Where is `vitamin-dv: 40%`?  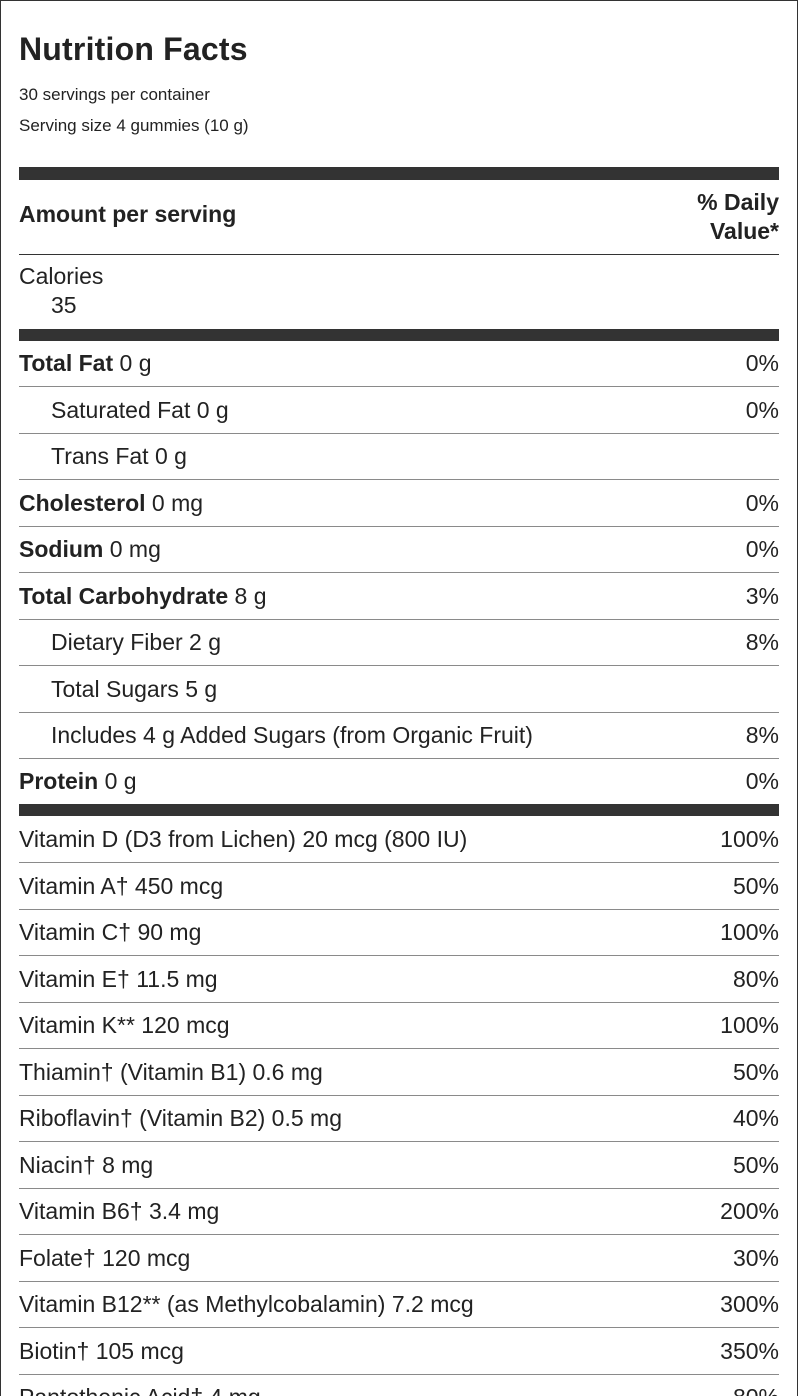 vitamin-dv: 40% is located at coordinates (755, 1118).